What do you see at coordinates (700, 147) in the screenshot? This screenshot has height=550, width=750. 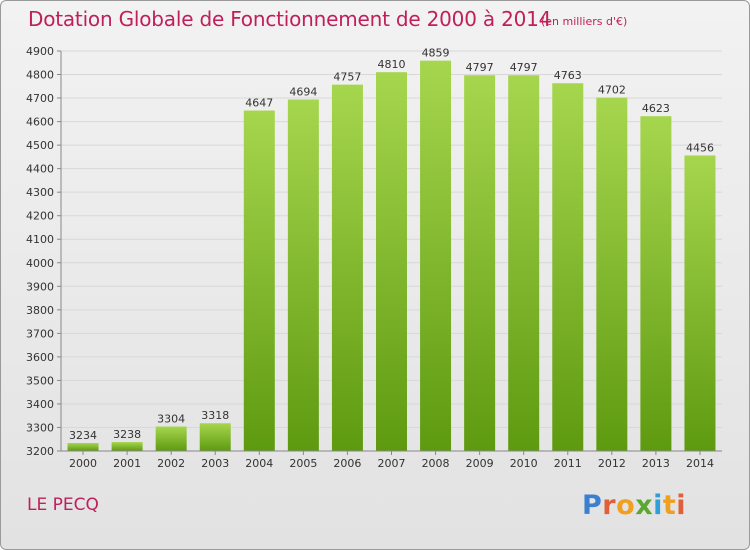 I see `value-label: 4456` at bounding box center [700, 147].